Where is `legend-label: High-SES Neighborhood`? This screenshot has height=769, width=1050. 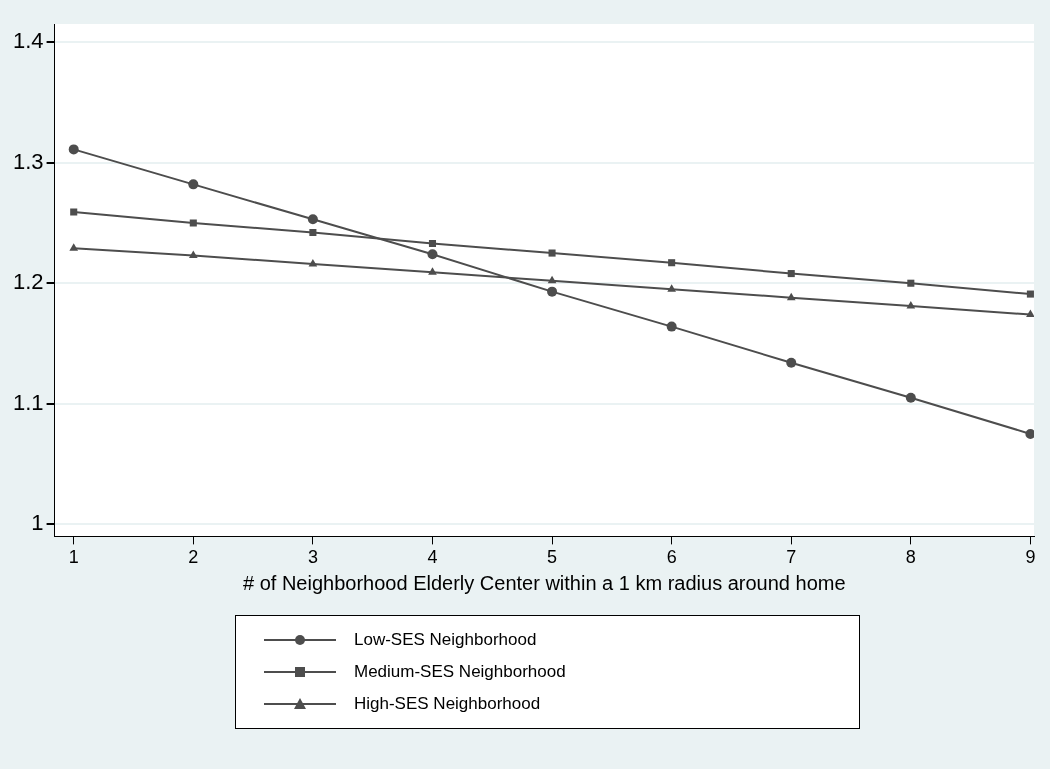 legend-label: High-SES Neighborhood is located at coordinates (447, 704).